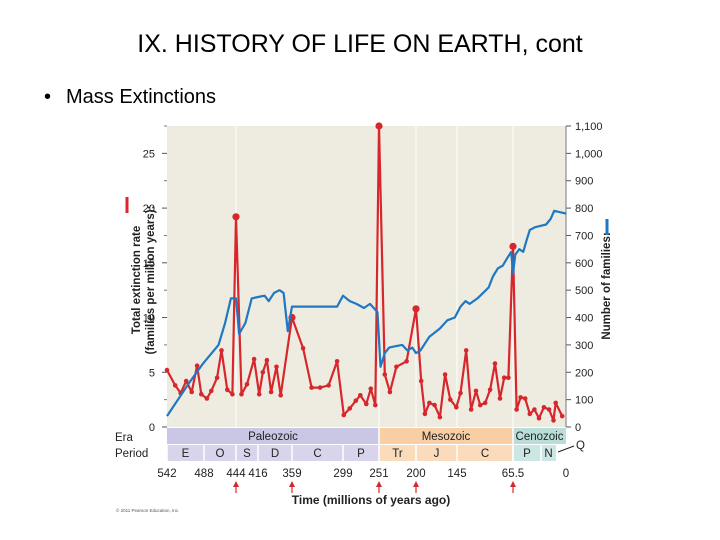 The image size is (720, 540). What do you see at coordinates (342, 474) in the screenshot?
I see `x-tick-label: 299` at bounding box center [342, 474].